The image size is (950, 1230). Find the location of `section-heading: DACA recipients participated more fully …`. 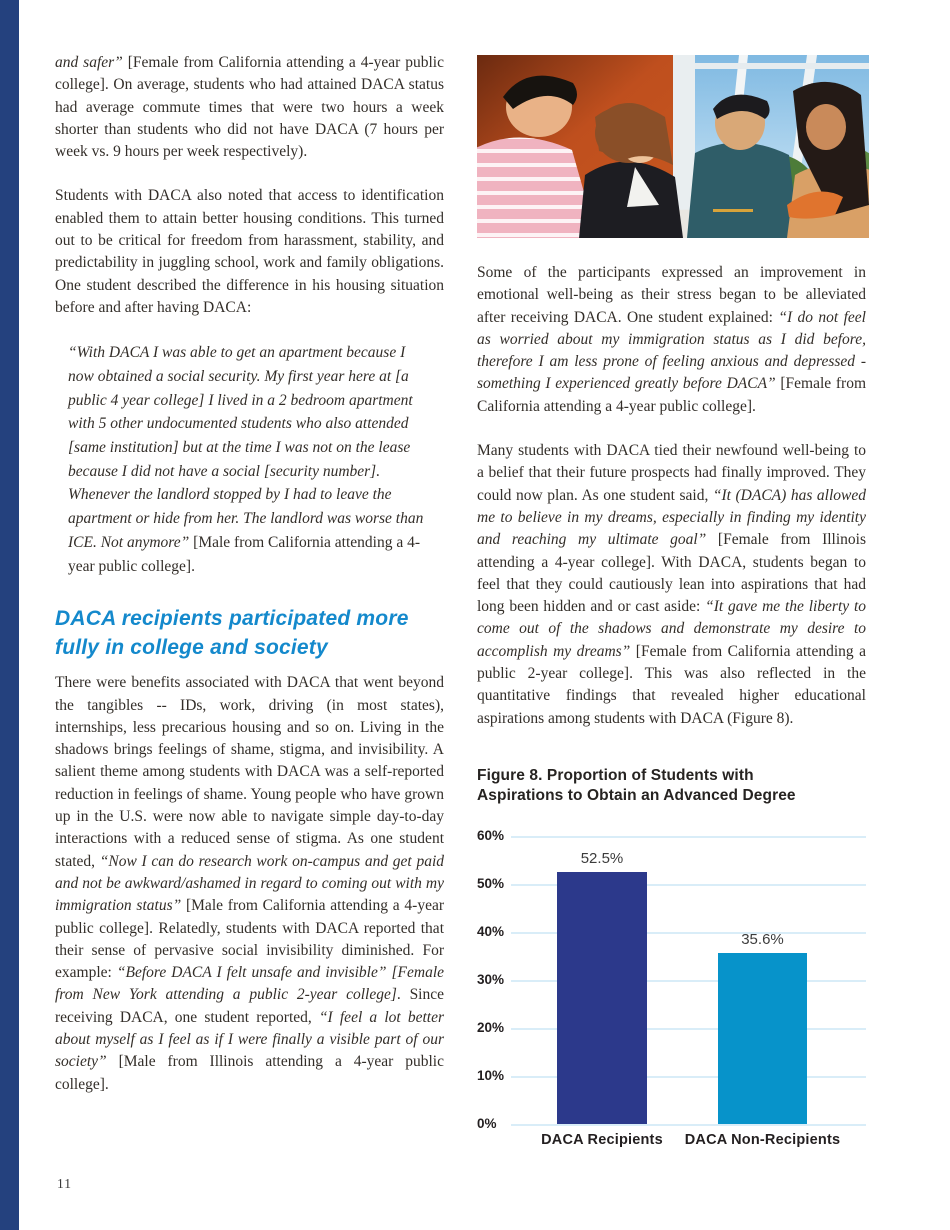

section-heading: DACA recipients participated more fully … is located at coordinates (232, 633).